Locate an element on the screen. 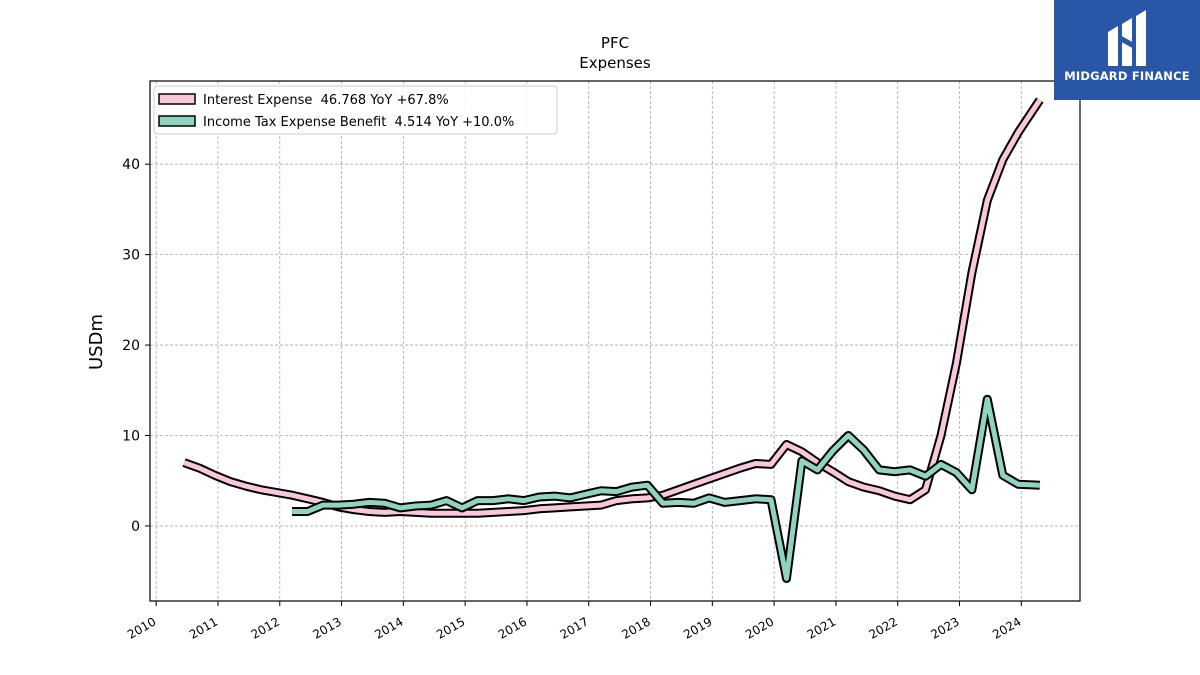 The width and height of the screenshot is (1200, 675). x-tick-label: 2016 is located at coordinates (512, 627).